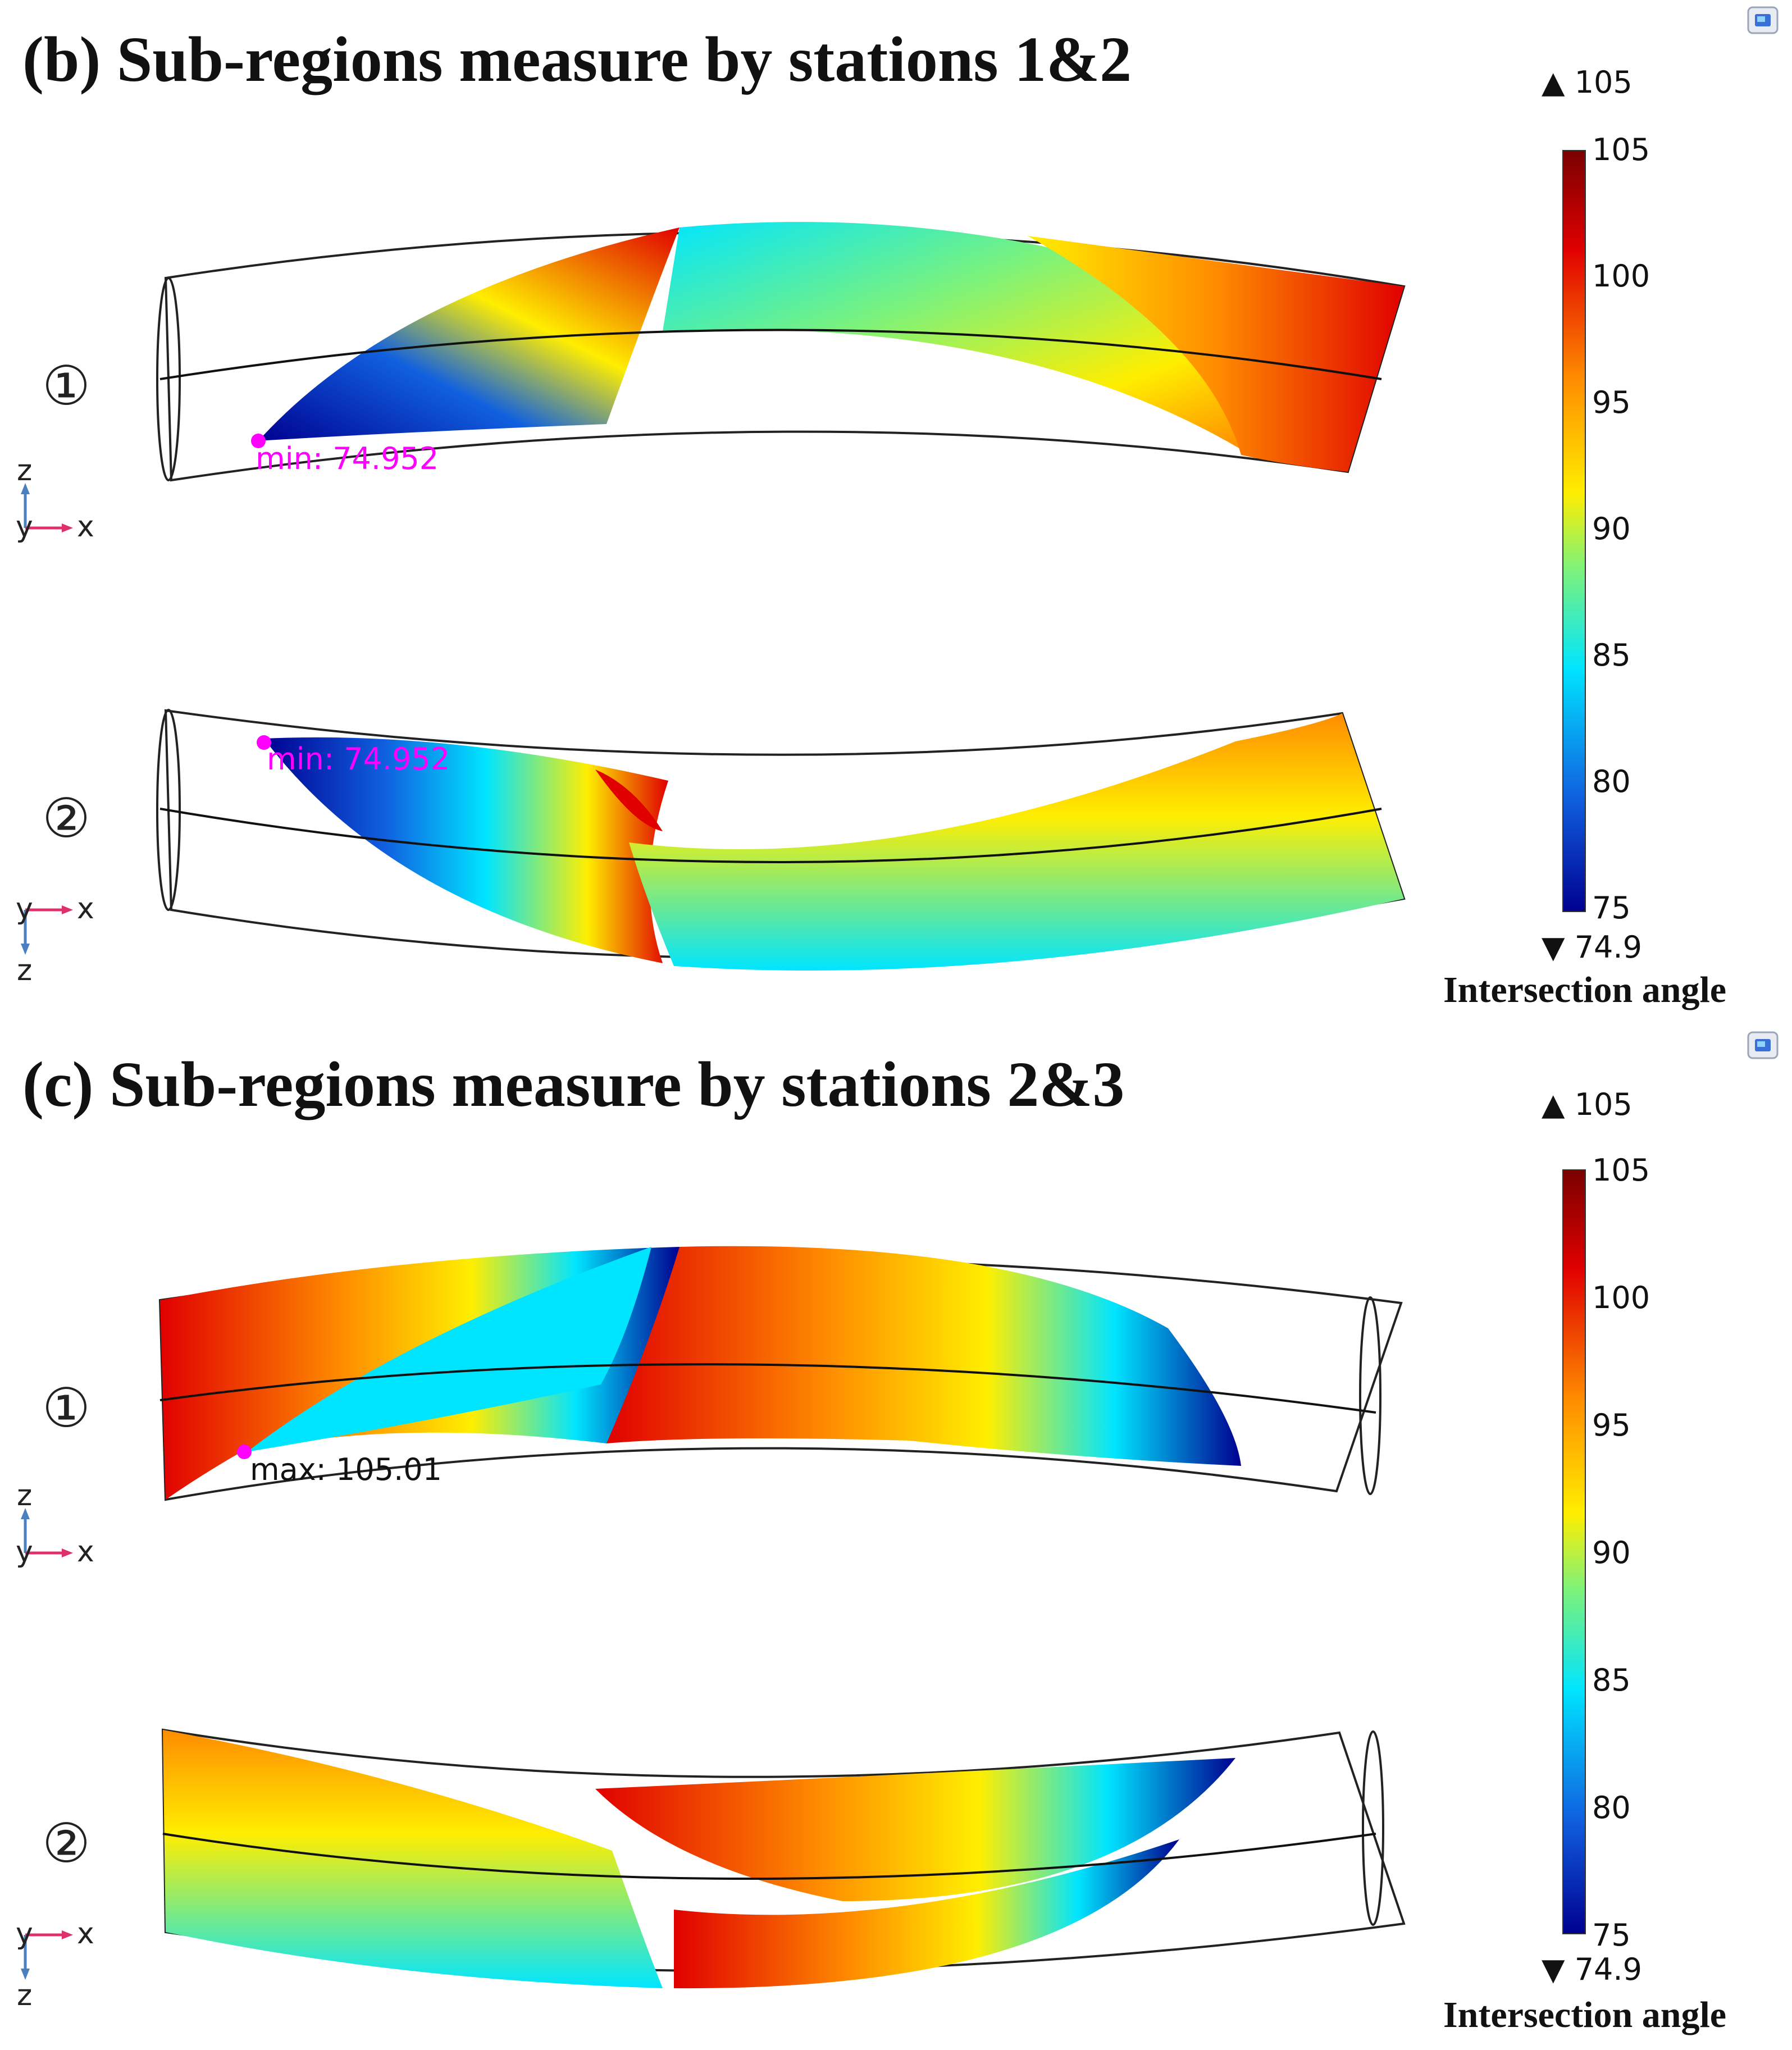  What do you see at coordinates (573, 1084) in the screenshot?
I see `panel-title: (c) Sub-regions measure by stations 2&3` at bounding box center [573, 1084].